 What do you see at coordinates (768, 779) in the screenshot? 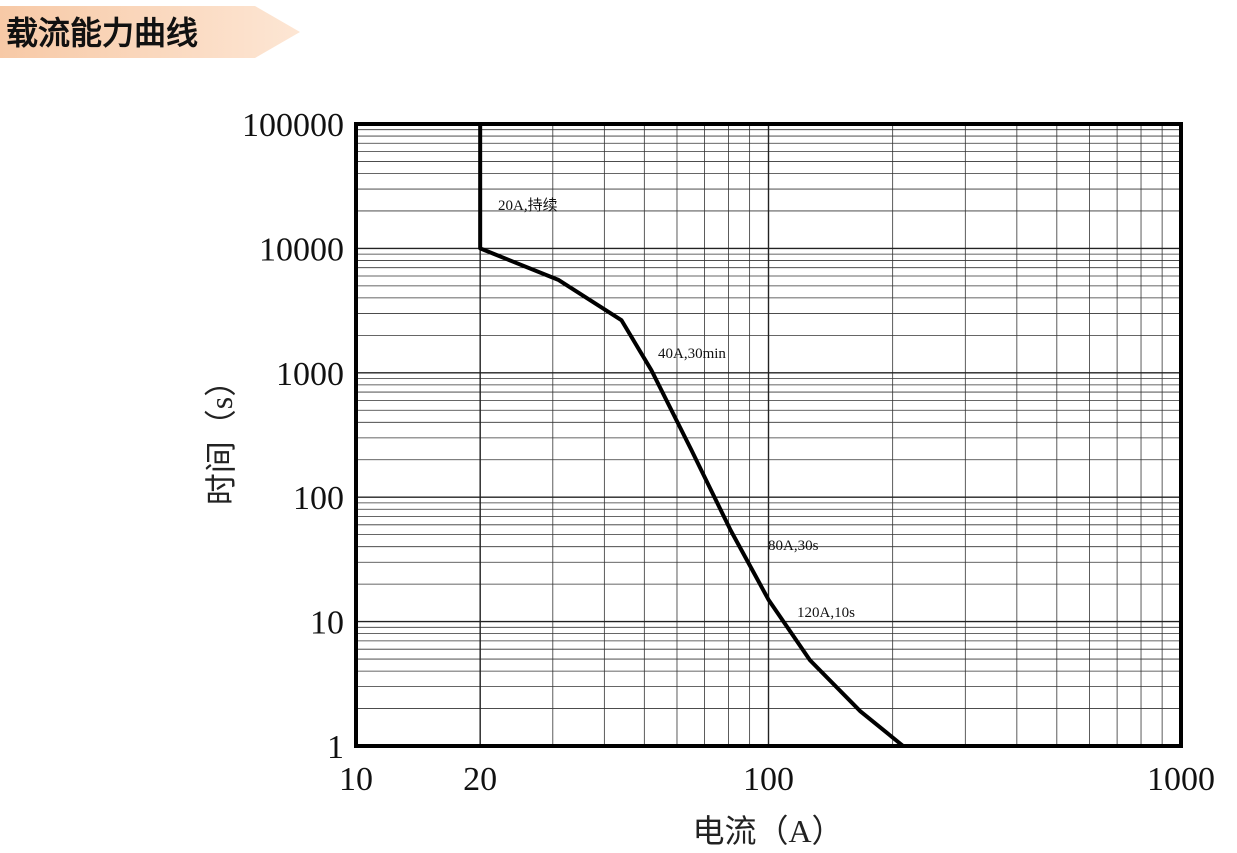
I see `x-tick-label: 100` at bounding box center [768, 779].